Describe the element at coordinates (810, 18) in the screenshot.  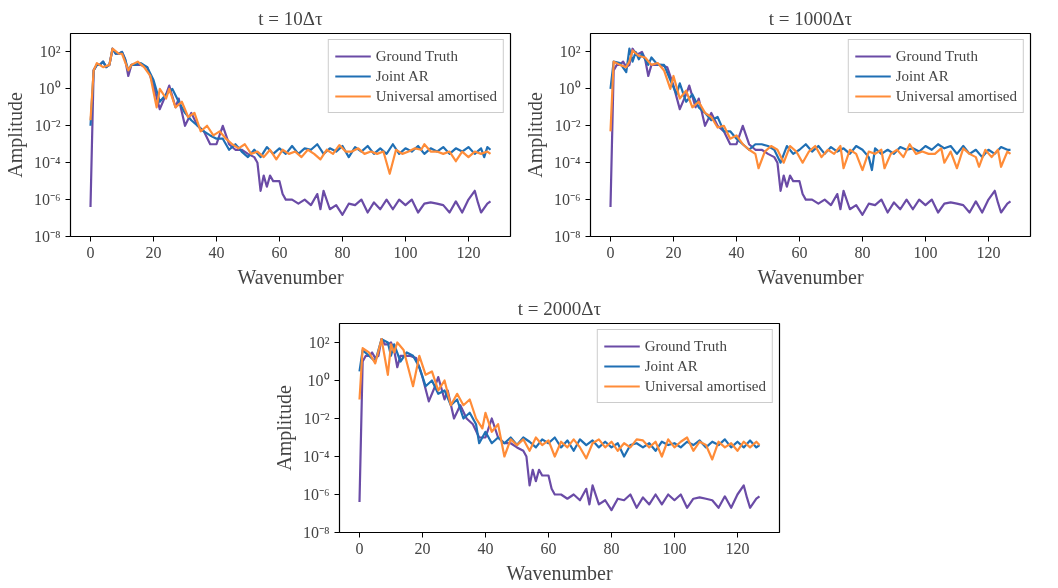
I see `chart-title: t = 1000Δτ` at that location.